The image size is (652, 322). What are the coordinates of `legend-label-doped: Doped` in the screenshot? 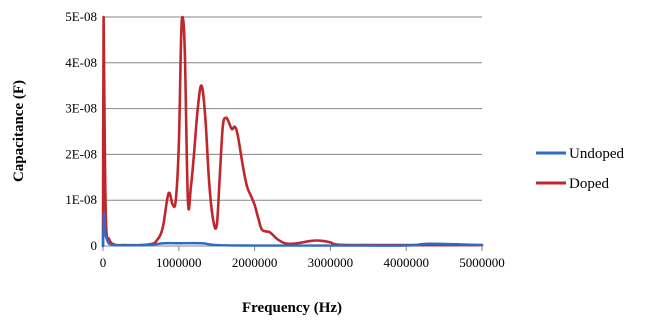 It's located at (589, 184).